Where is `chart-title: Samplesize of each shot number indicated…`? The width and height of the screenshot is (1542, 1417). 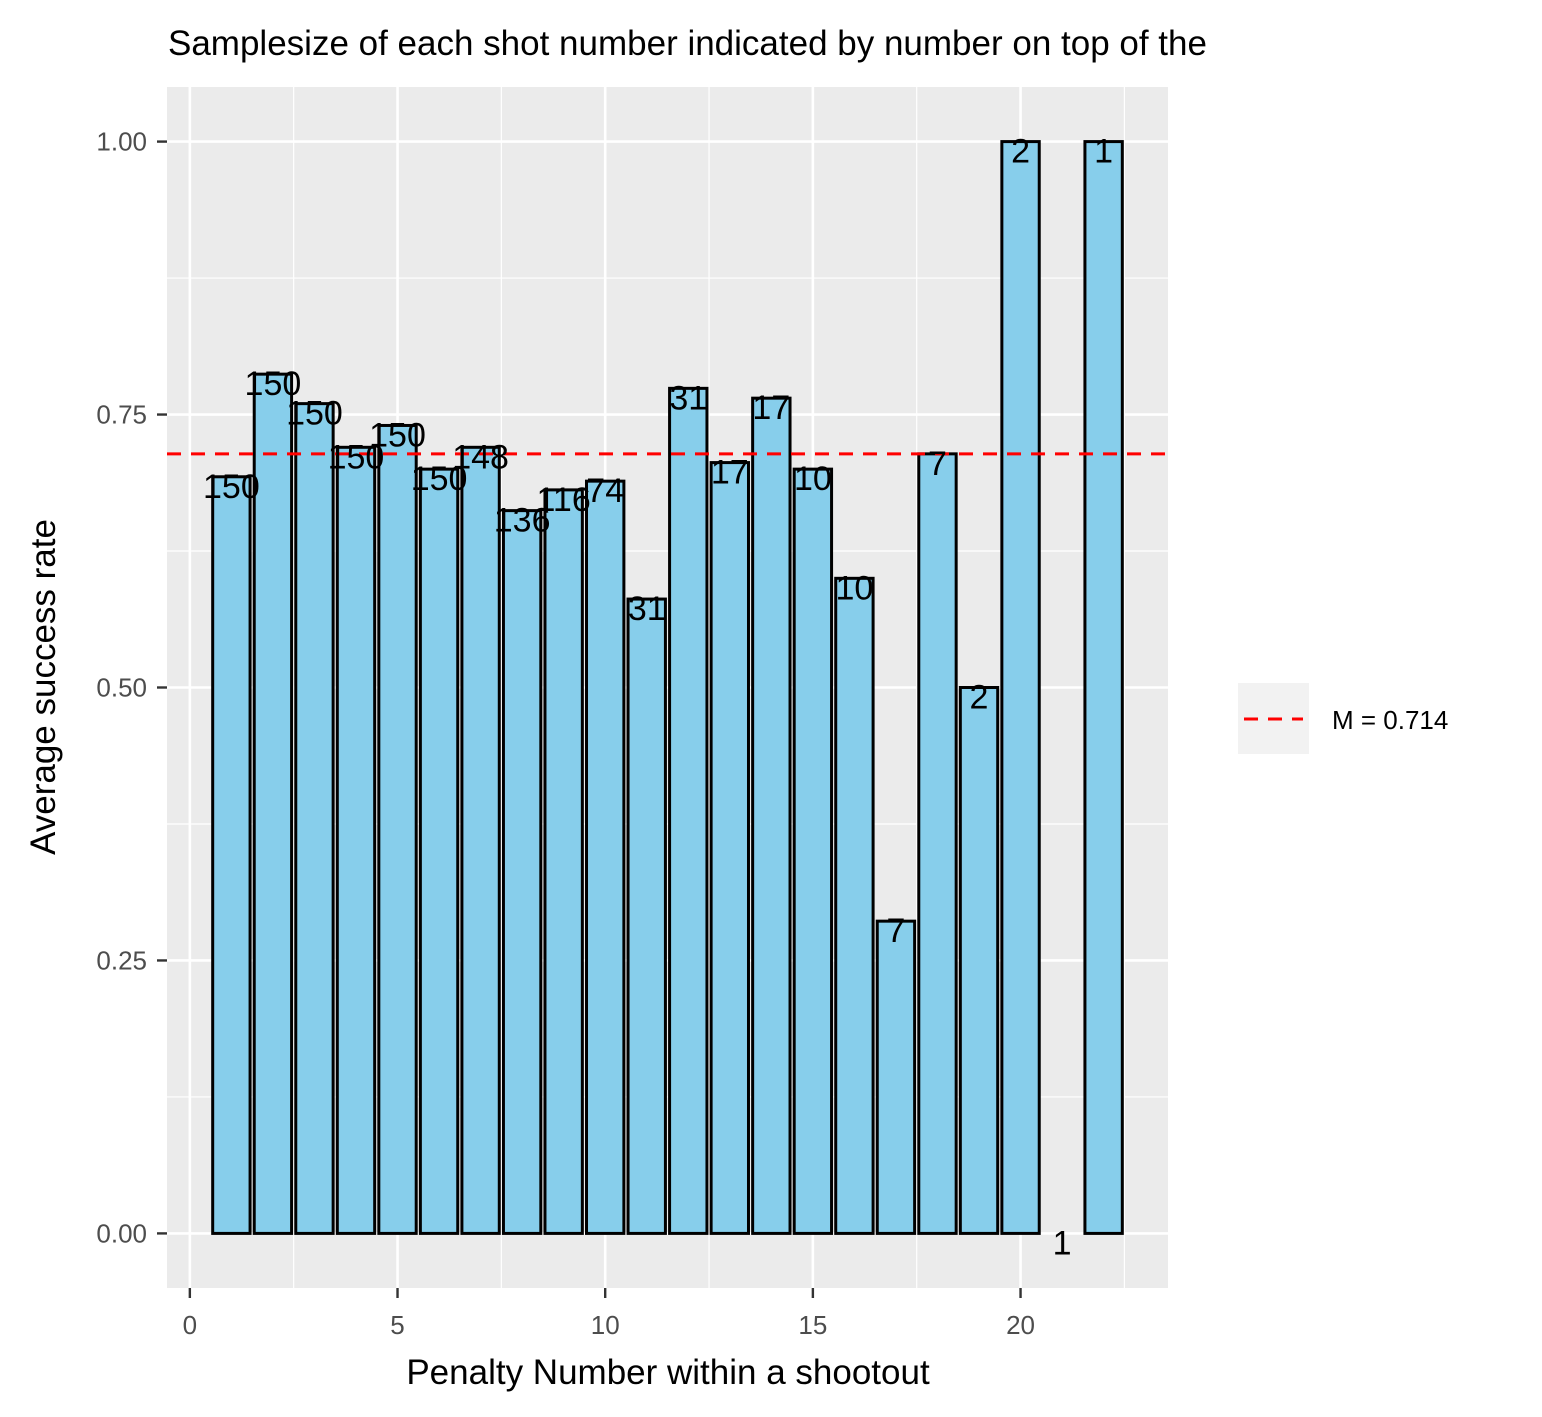
chart-title: Samplesize of each shot number indicated… is located at coordinates (687, 43).